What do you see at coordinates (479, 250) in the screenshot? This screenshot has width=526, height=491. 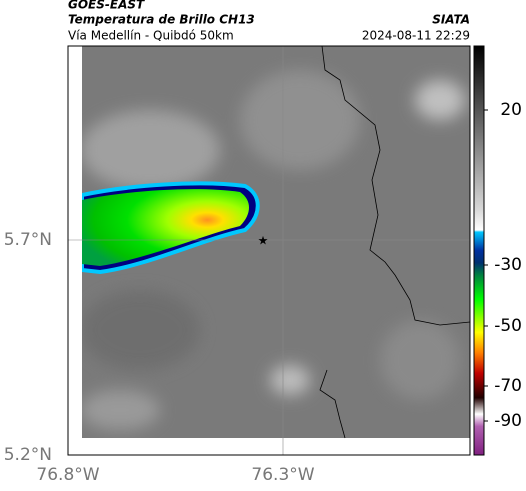 I see `colorbar` at bounding box center [479, 250].